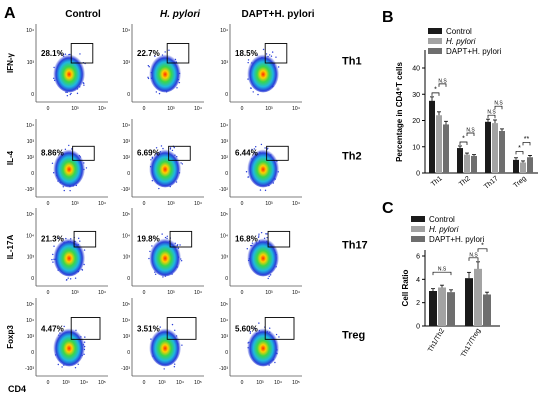 The width and height of the screenshot is (550, 400). I want to click on flow-percentage: 8.86%, so click(52, 152).